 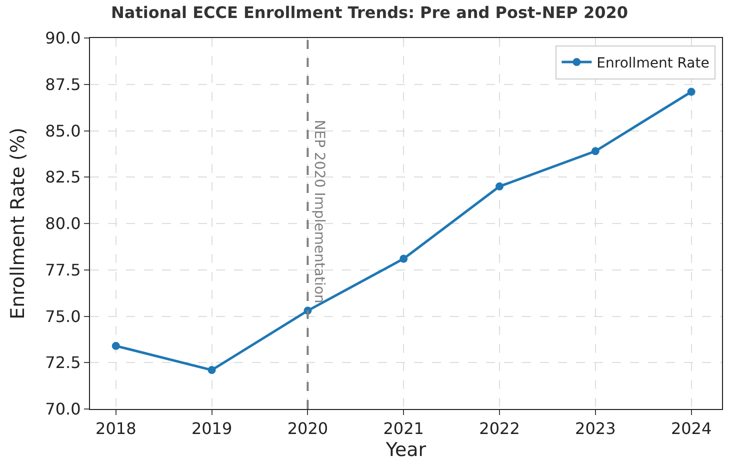 I want to click on x-tick-label: 2021, so click(x=403, y=428).